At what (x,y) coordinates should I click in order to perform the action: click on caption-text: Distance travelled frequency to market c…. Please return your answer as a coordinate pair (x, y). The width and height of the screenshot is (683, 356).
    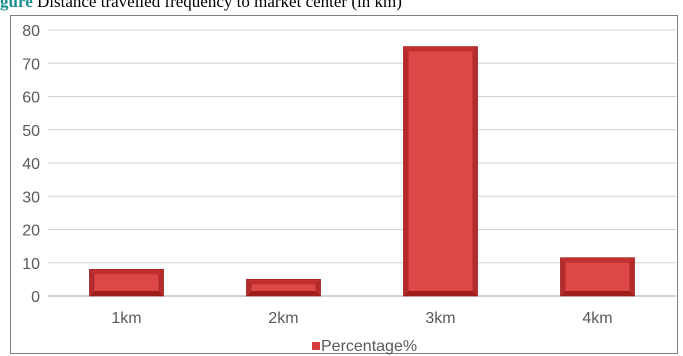
    Looking at the image, I should click on (217, 5).